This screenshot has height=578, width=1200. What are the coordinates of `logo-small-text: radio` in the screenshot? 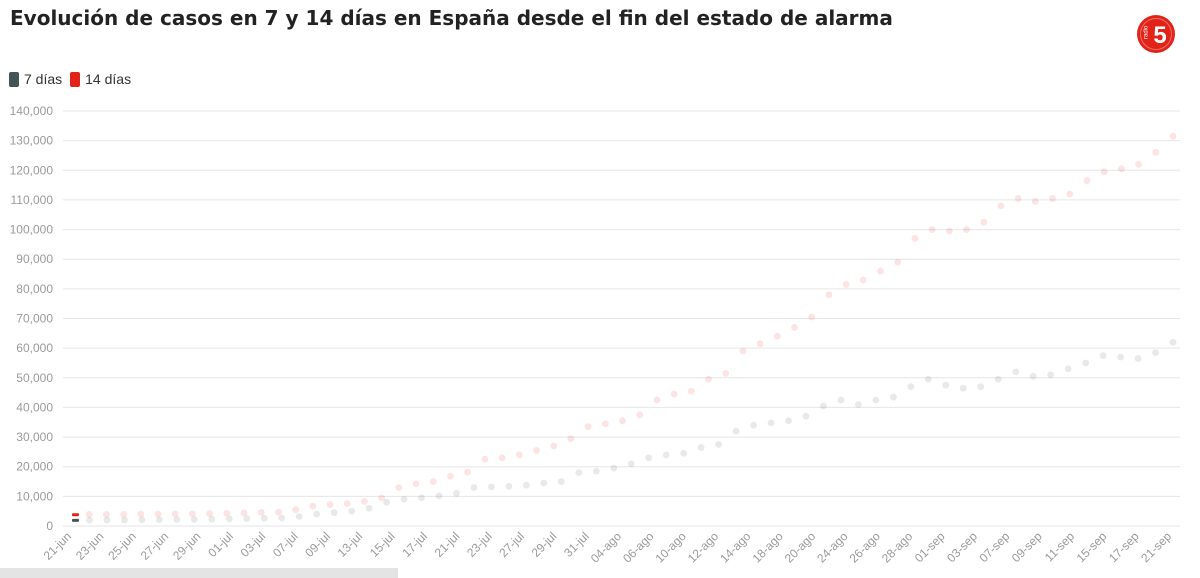 It's located at (1147, 32).